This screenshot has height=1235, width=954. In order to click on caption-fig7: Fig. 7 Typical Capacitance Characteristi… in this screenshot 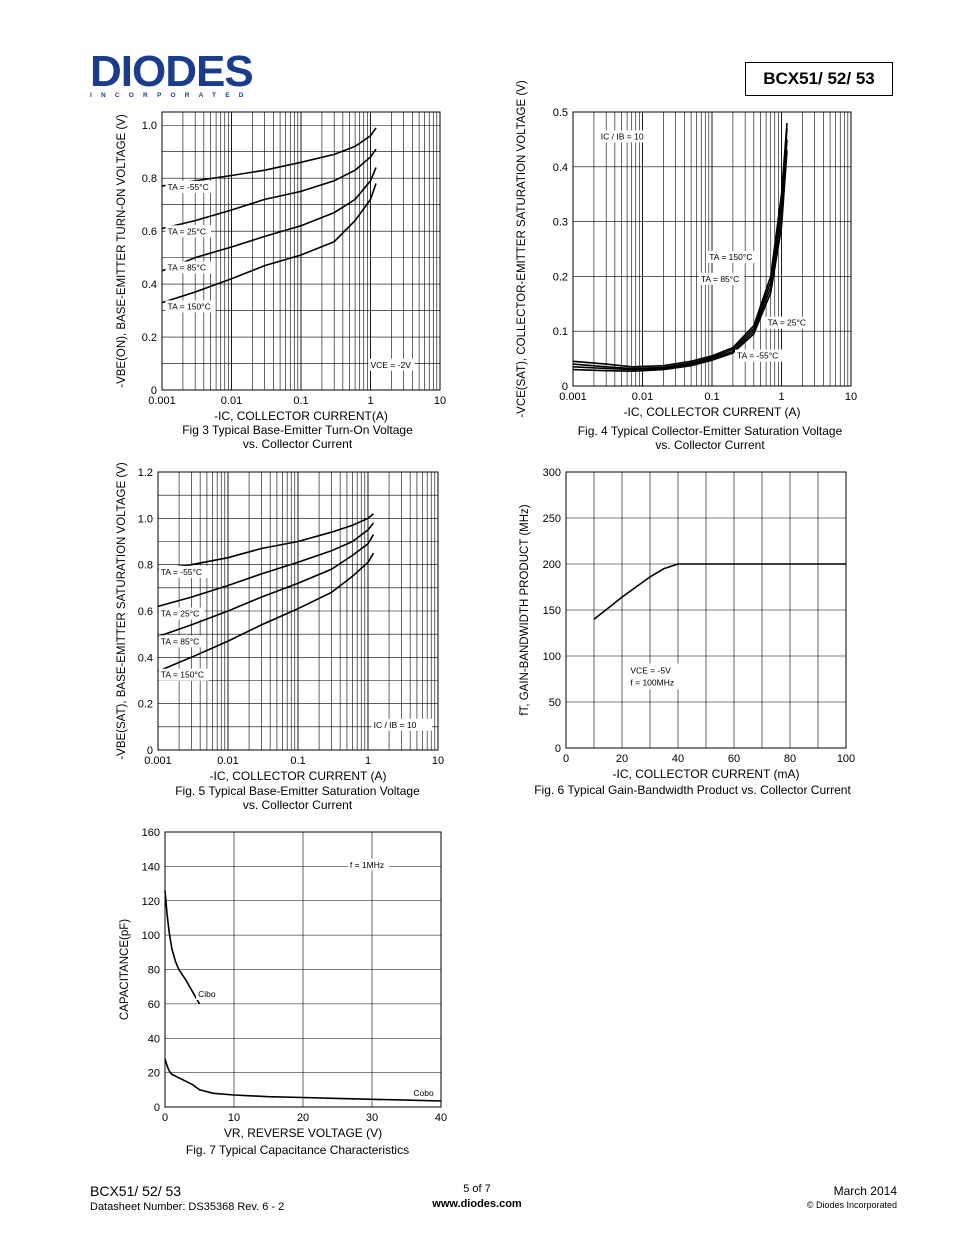, I will do `click(297, 1150)`.